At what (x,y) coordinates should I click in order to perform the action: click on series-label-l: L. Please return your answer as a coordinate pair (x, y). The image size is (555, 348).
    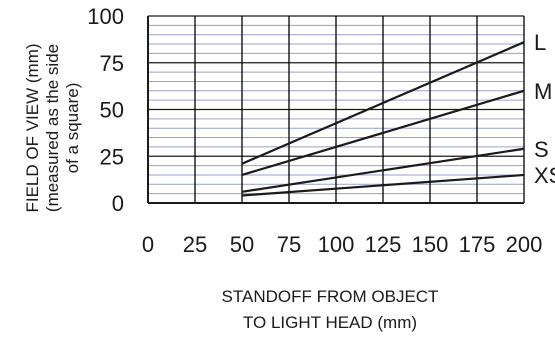
    Looking at the image, I should click on (540, 42).